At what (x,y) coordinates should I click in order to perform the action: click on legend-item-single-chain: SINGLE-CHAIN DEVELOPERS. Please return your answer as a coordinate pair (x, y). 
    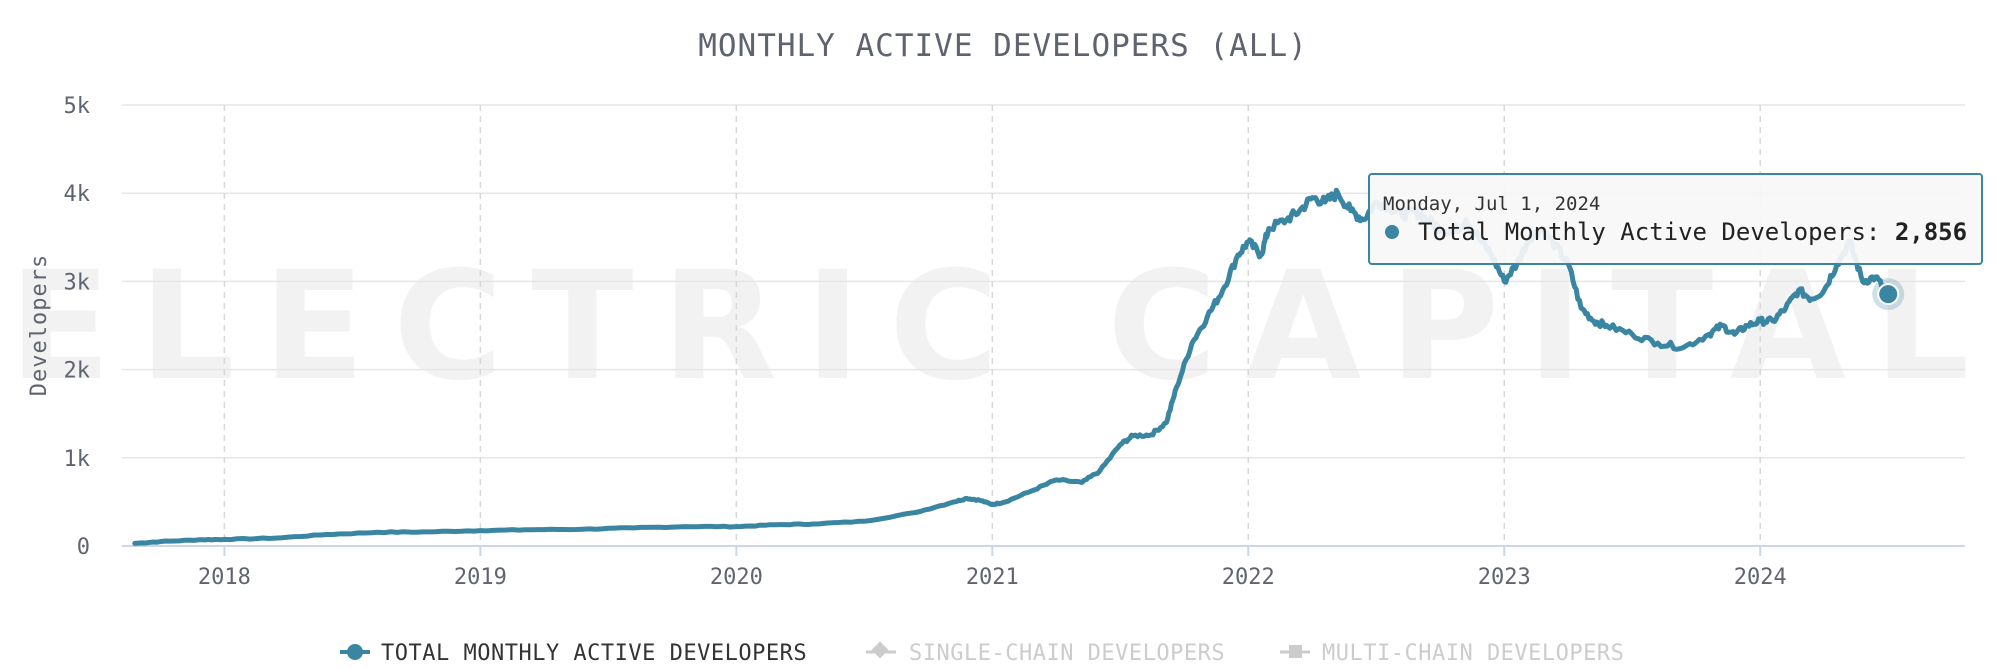
    Looking at the image, I should click on (1045, 653).